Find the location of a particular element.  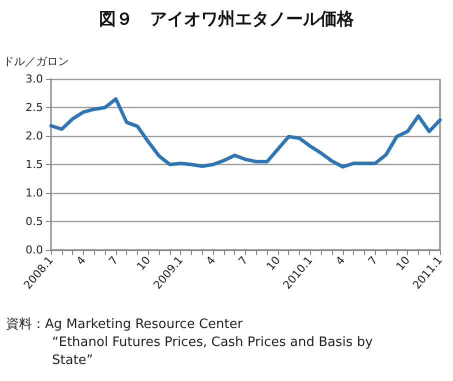

y-tick-label: 1.0 is located at coordinates (34, 193).